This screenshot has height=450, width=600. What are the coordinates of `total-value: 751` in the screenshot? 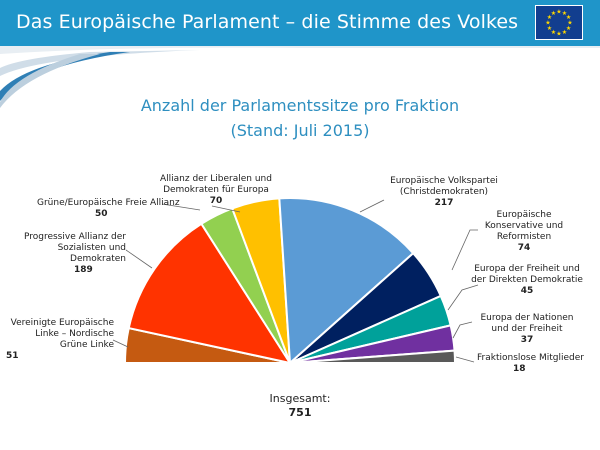 It's located at (300, 412).